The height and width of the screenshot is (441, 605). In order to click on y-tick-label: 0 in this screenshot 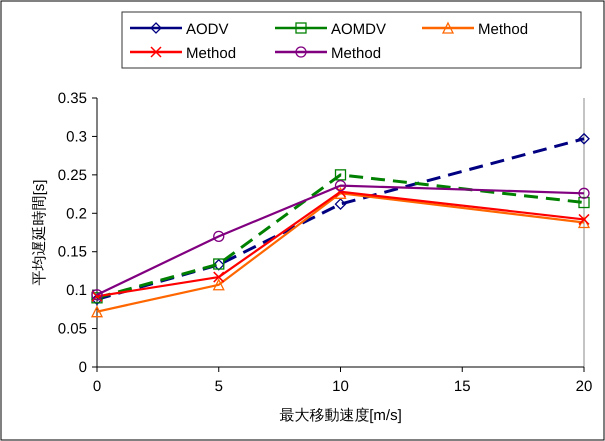, I will do `click(82, 367)`.